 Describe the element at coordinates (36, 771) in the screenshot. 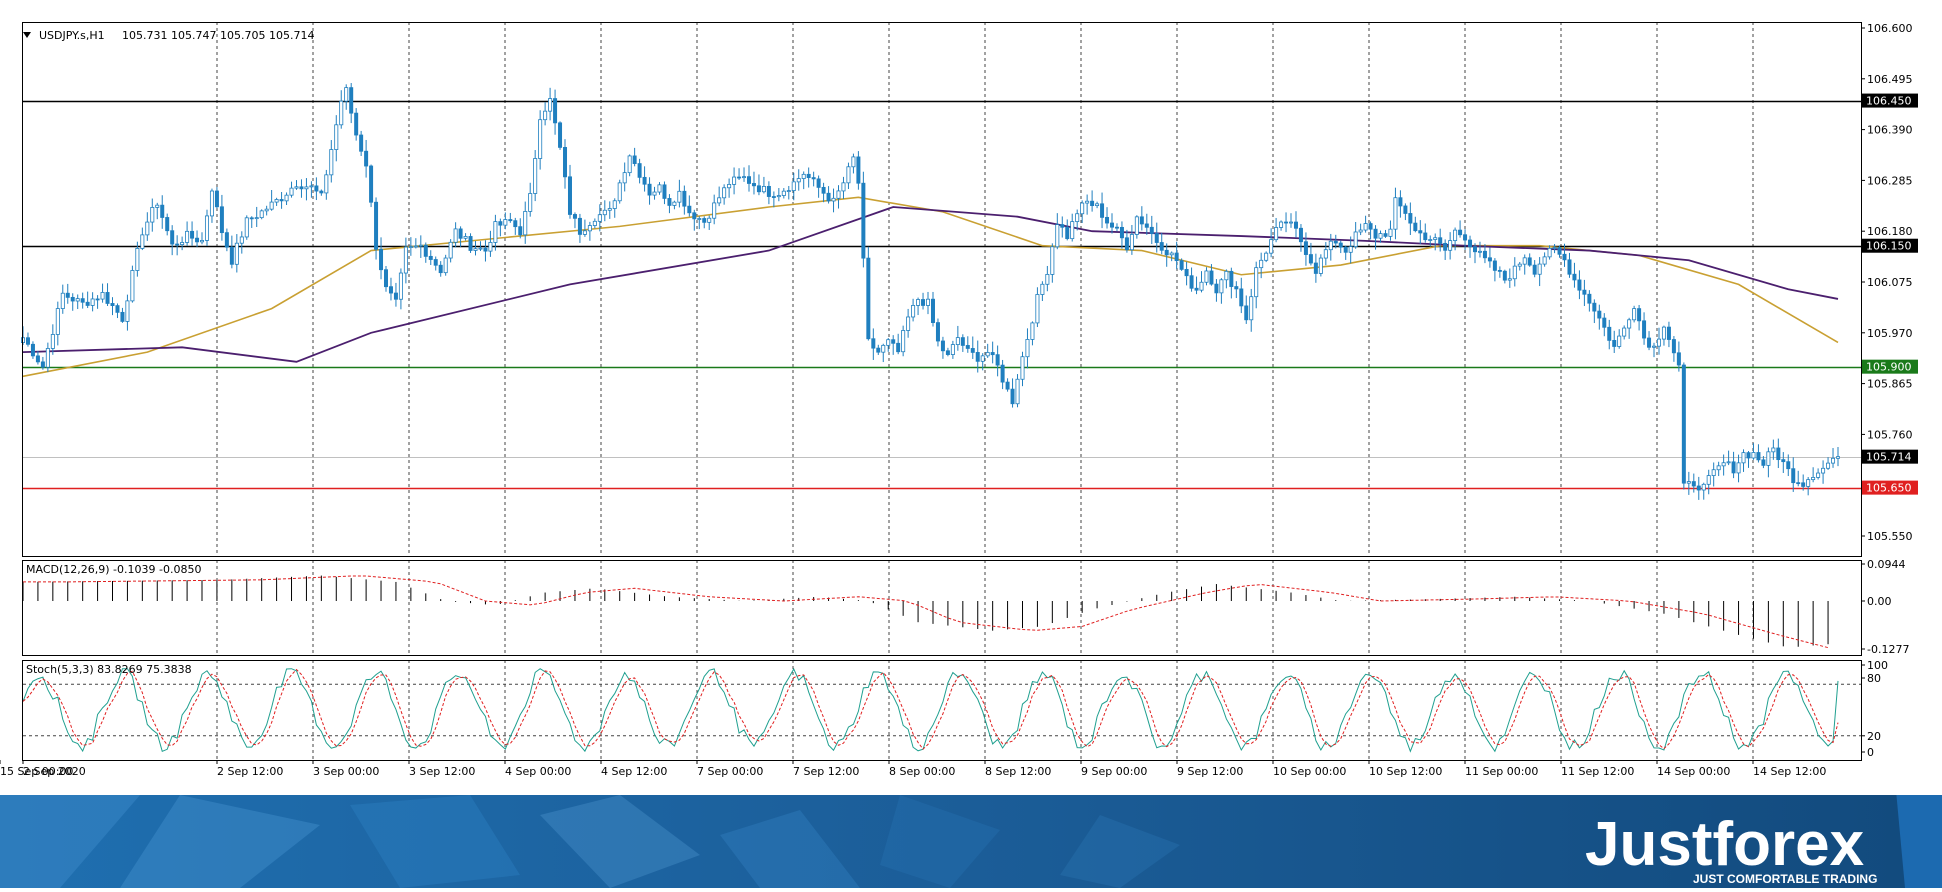

I see `time-axis-tick: 15 Sep 00:00` at that location.